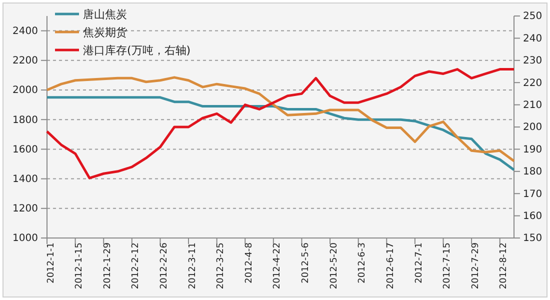 The height and width of the screenshot is (300, 550). What do you see at coordinates (532, 216) in the screenshot?
I see `y2-tick-label: 160` at bounding box center [532, 216].